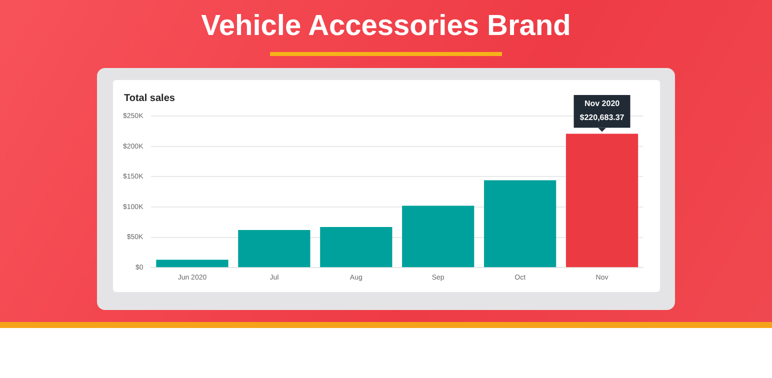  Describe the element at coordinates (602, 103) in the screenshot. I see `text: Nov 2020` at that location.